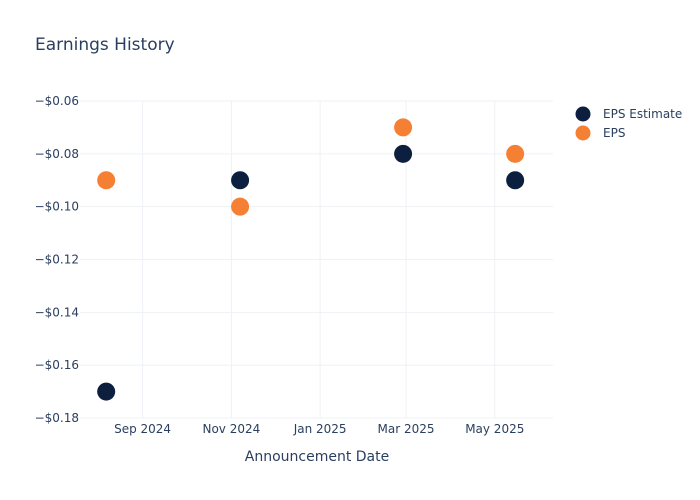  I want to click on x-tick-label: Nov 2024, so click(231, 429).